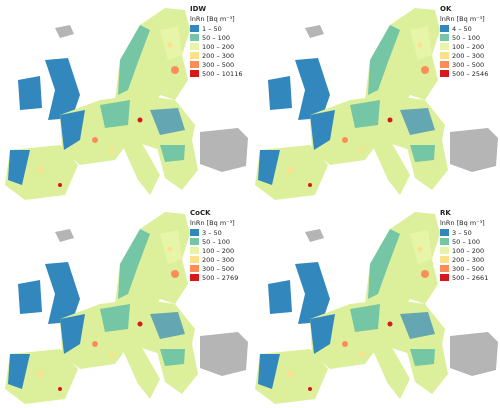  What do you see at coordinates (222, 74) in the screenshot?
I see `legend-label: 500 – 10116` at bounding box center [222, 74].